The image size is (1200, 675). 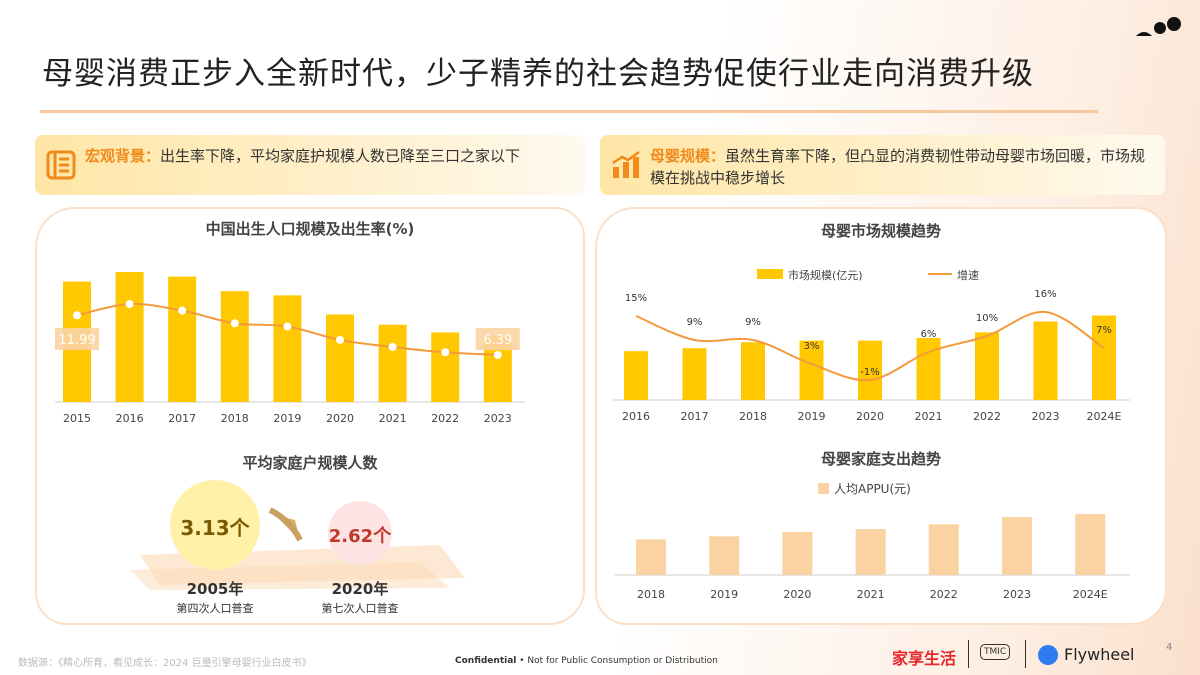 I want to click on chart2-growth-label-2017: 9%, so click(x=695, y=322).